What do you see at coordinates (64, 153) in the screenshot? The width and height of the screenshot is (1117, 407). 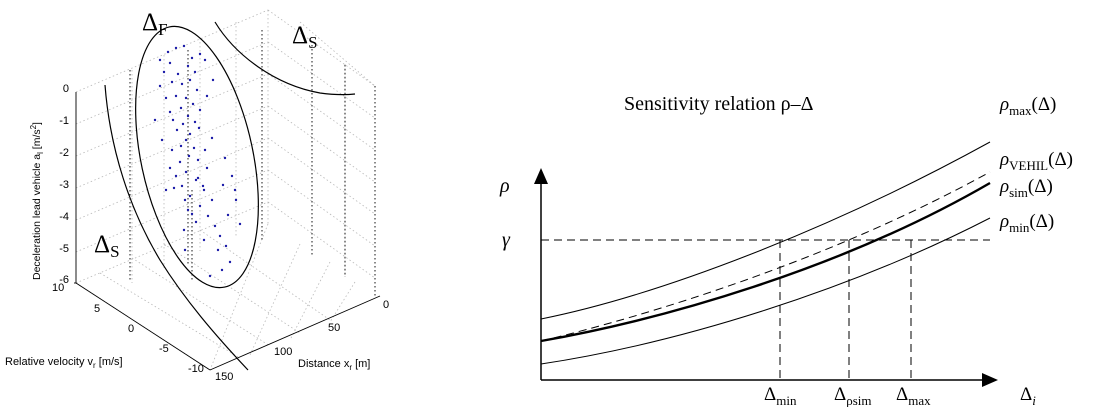 I see `z-tick-label: -2` at bounding box center [64, 153].